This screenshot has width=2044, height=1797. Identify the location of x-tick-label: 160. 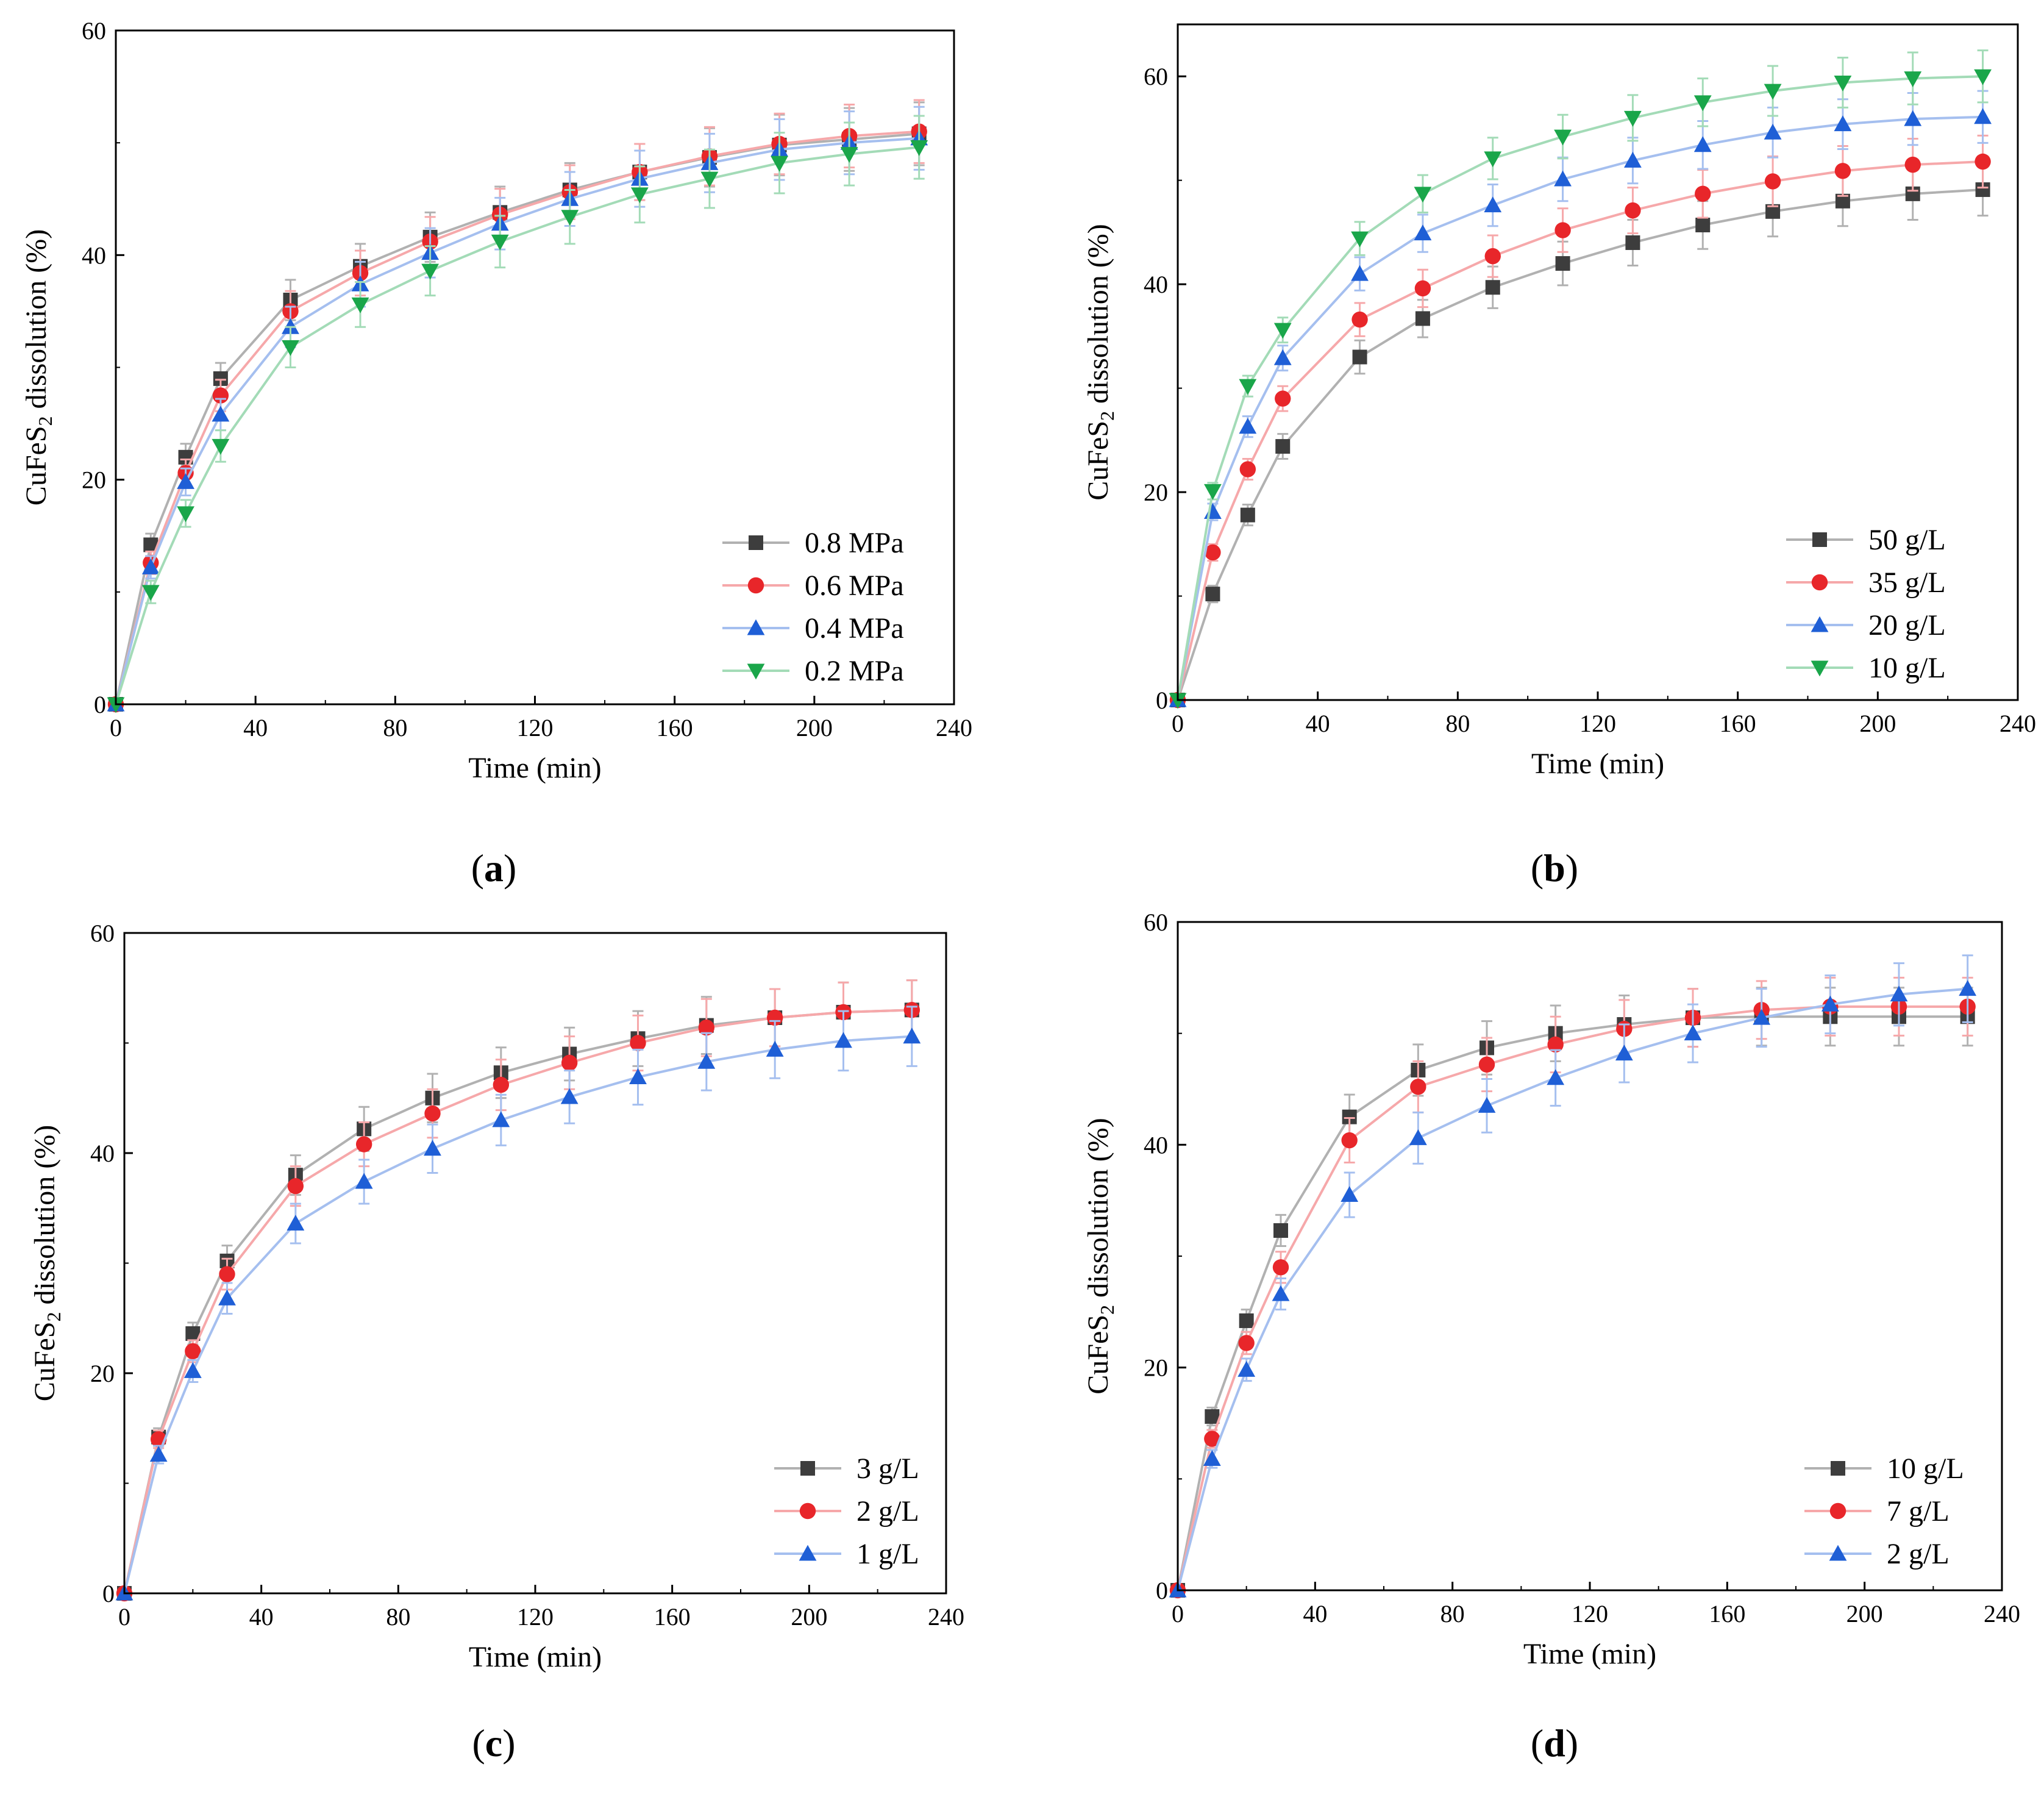
(1738, 723).